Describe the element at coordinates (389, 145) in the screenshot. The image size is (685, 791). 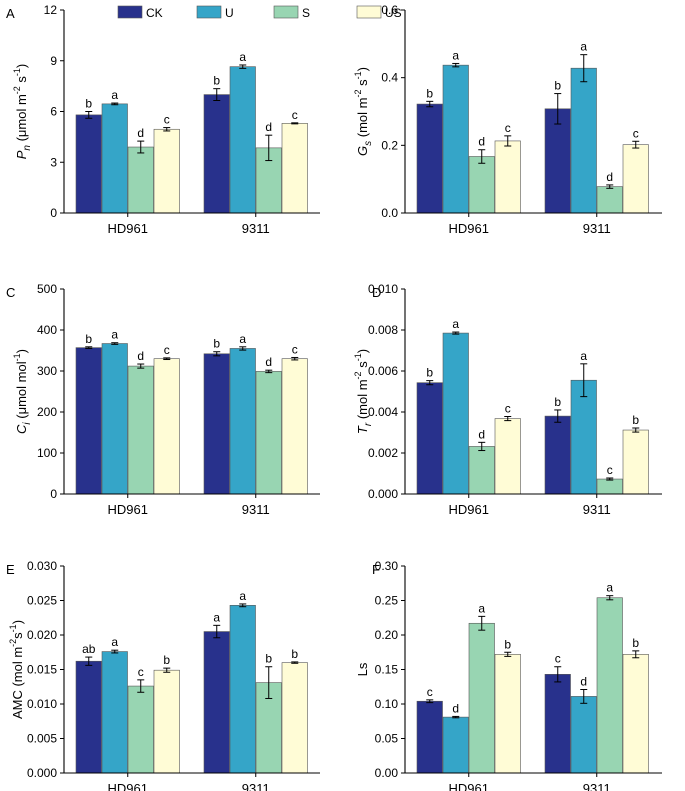
I see `y-tick-label: 0.2` at that location.